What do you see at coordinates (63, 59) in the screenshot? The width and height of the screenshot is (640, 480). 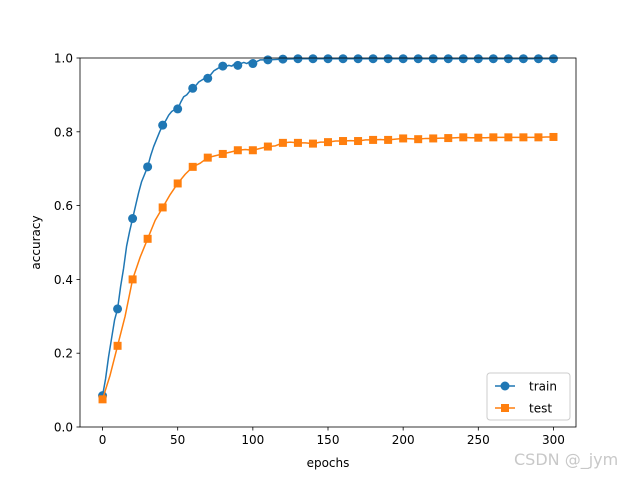 I see `y-tick-label: 1.0` at bounding box center [63, 59].